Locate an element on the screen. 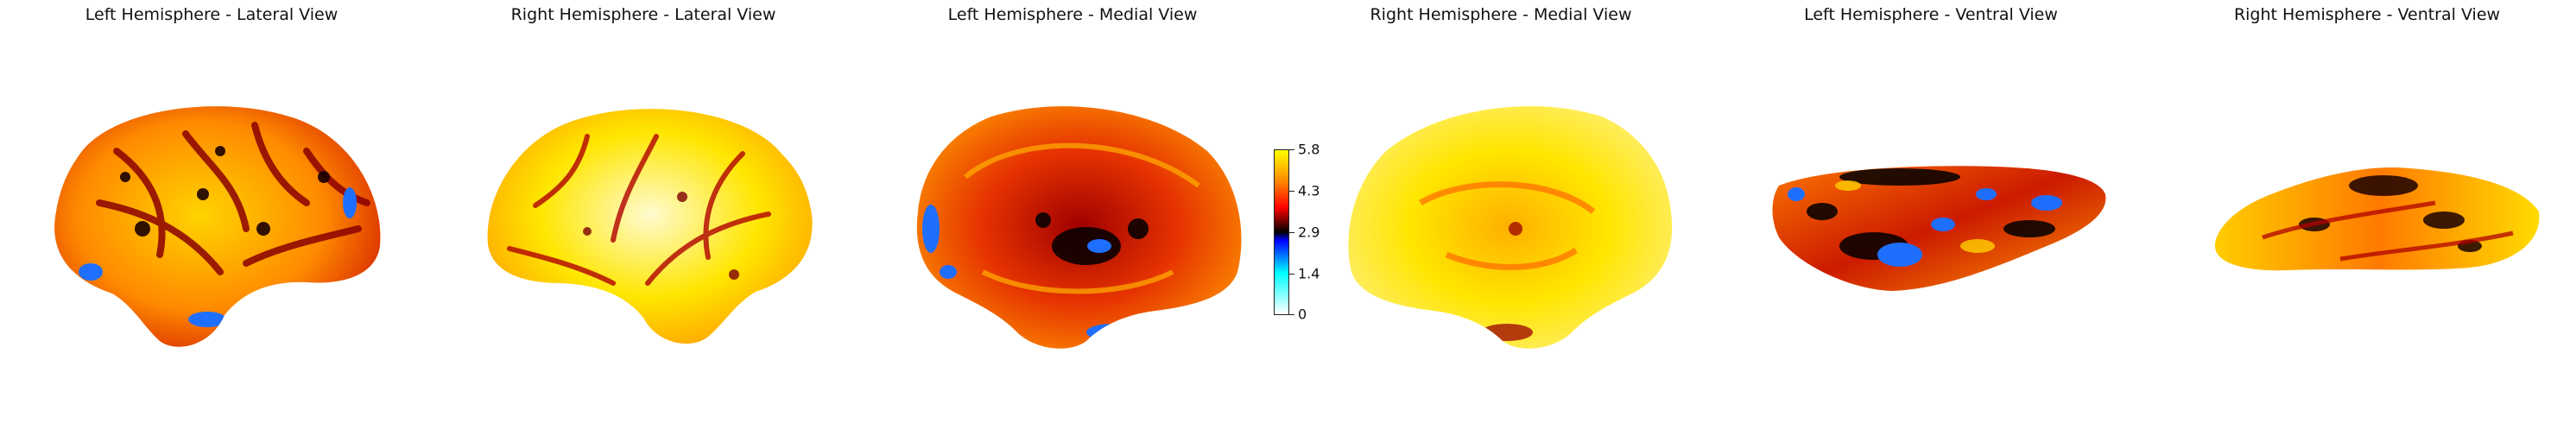  colorbar-tick-label: 5.8 is located at coordinates (1309, 149).